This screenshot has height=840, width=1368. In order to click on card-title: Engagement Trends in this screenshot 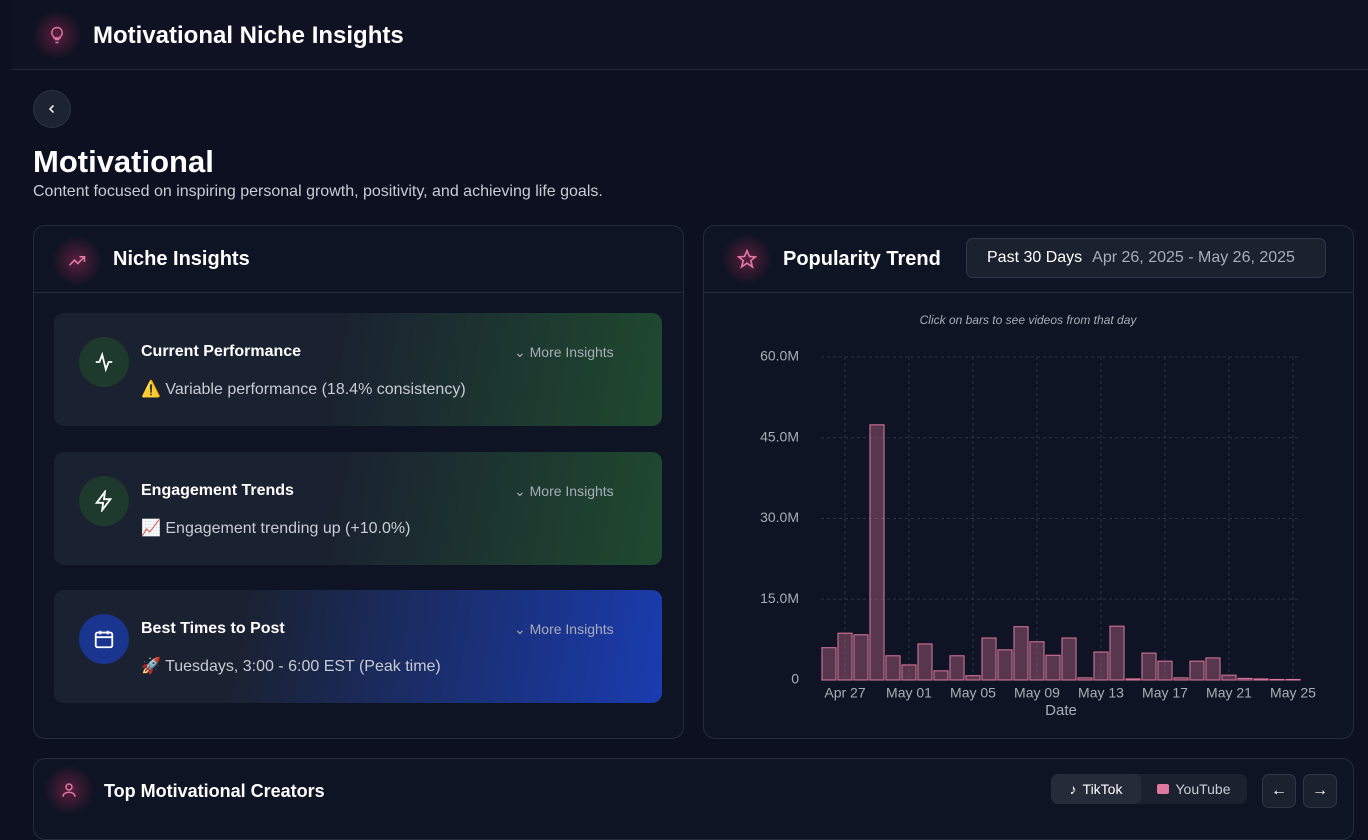, I will do `click(217, 490)`.